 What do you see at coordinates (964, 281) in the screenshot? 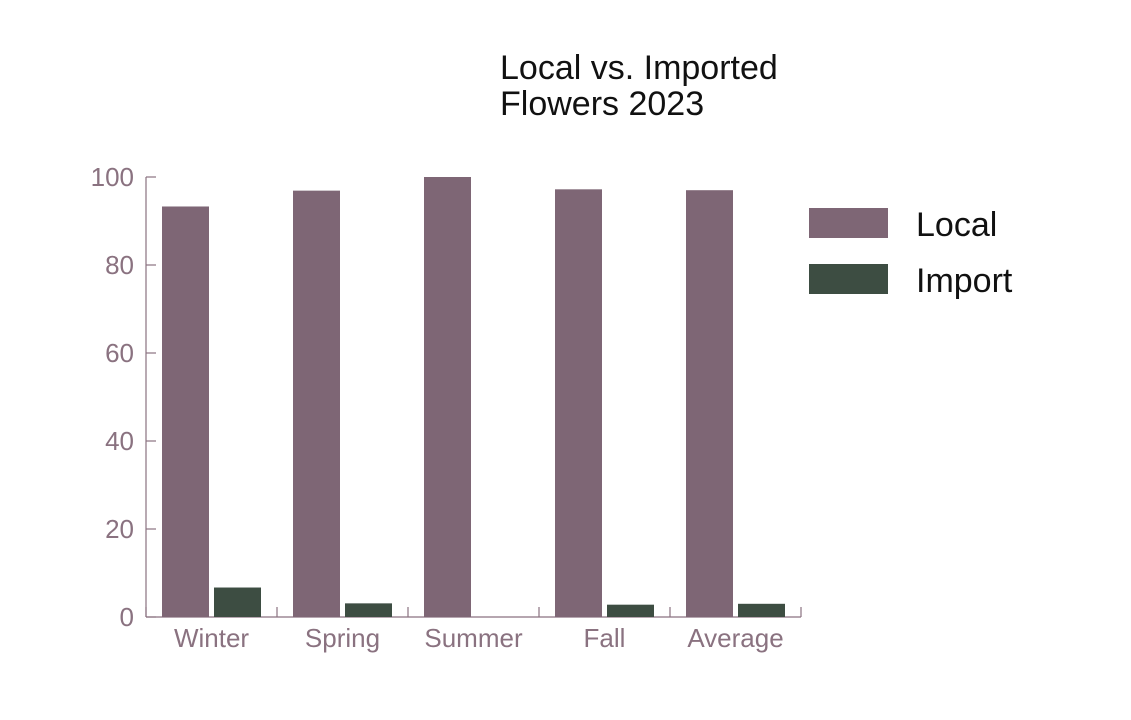
I see `legend-label-import: Import` at bounding box center [964, 281].